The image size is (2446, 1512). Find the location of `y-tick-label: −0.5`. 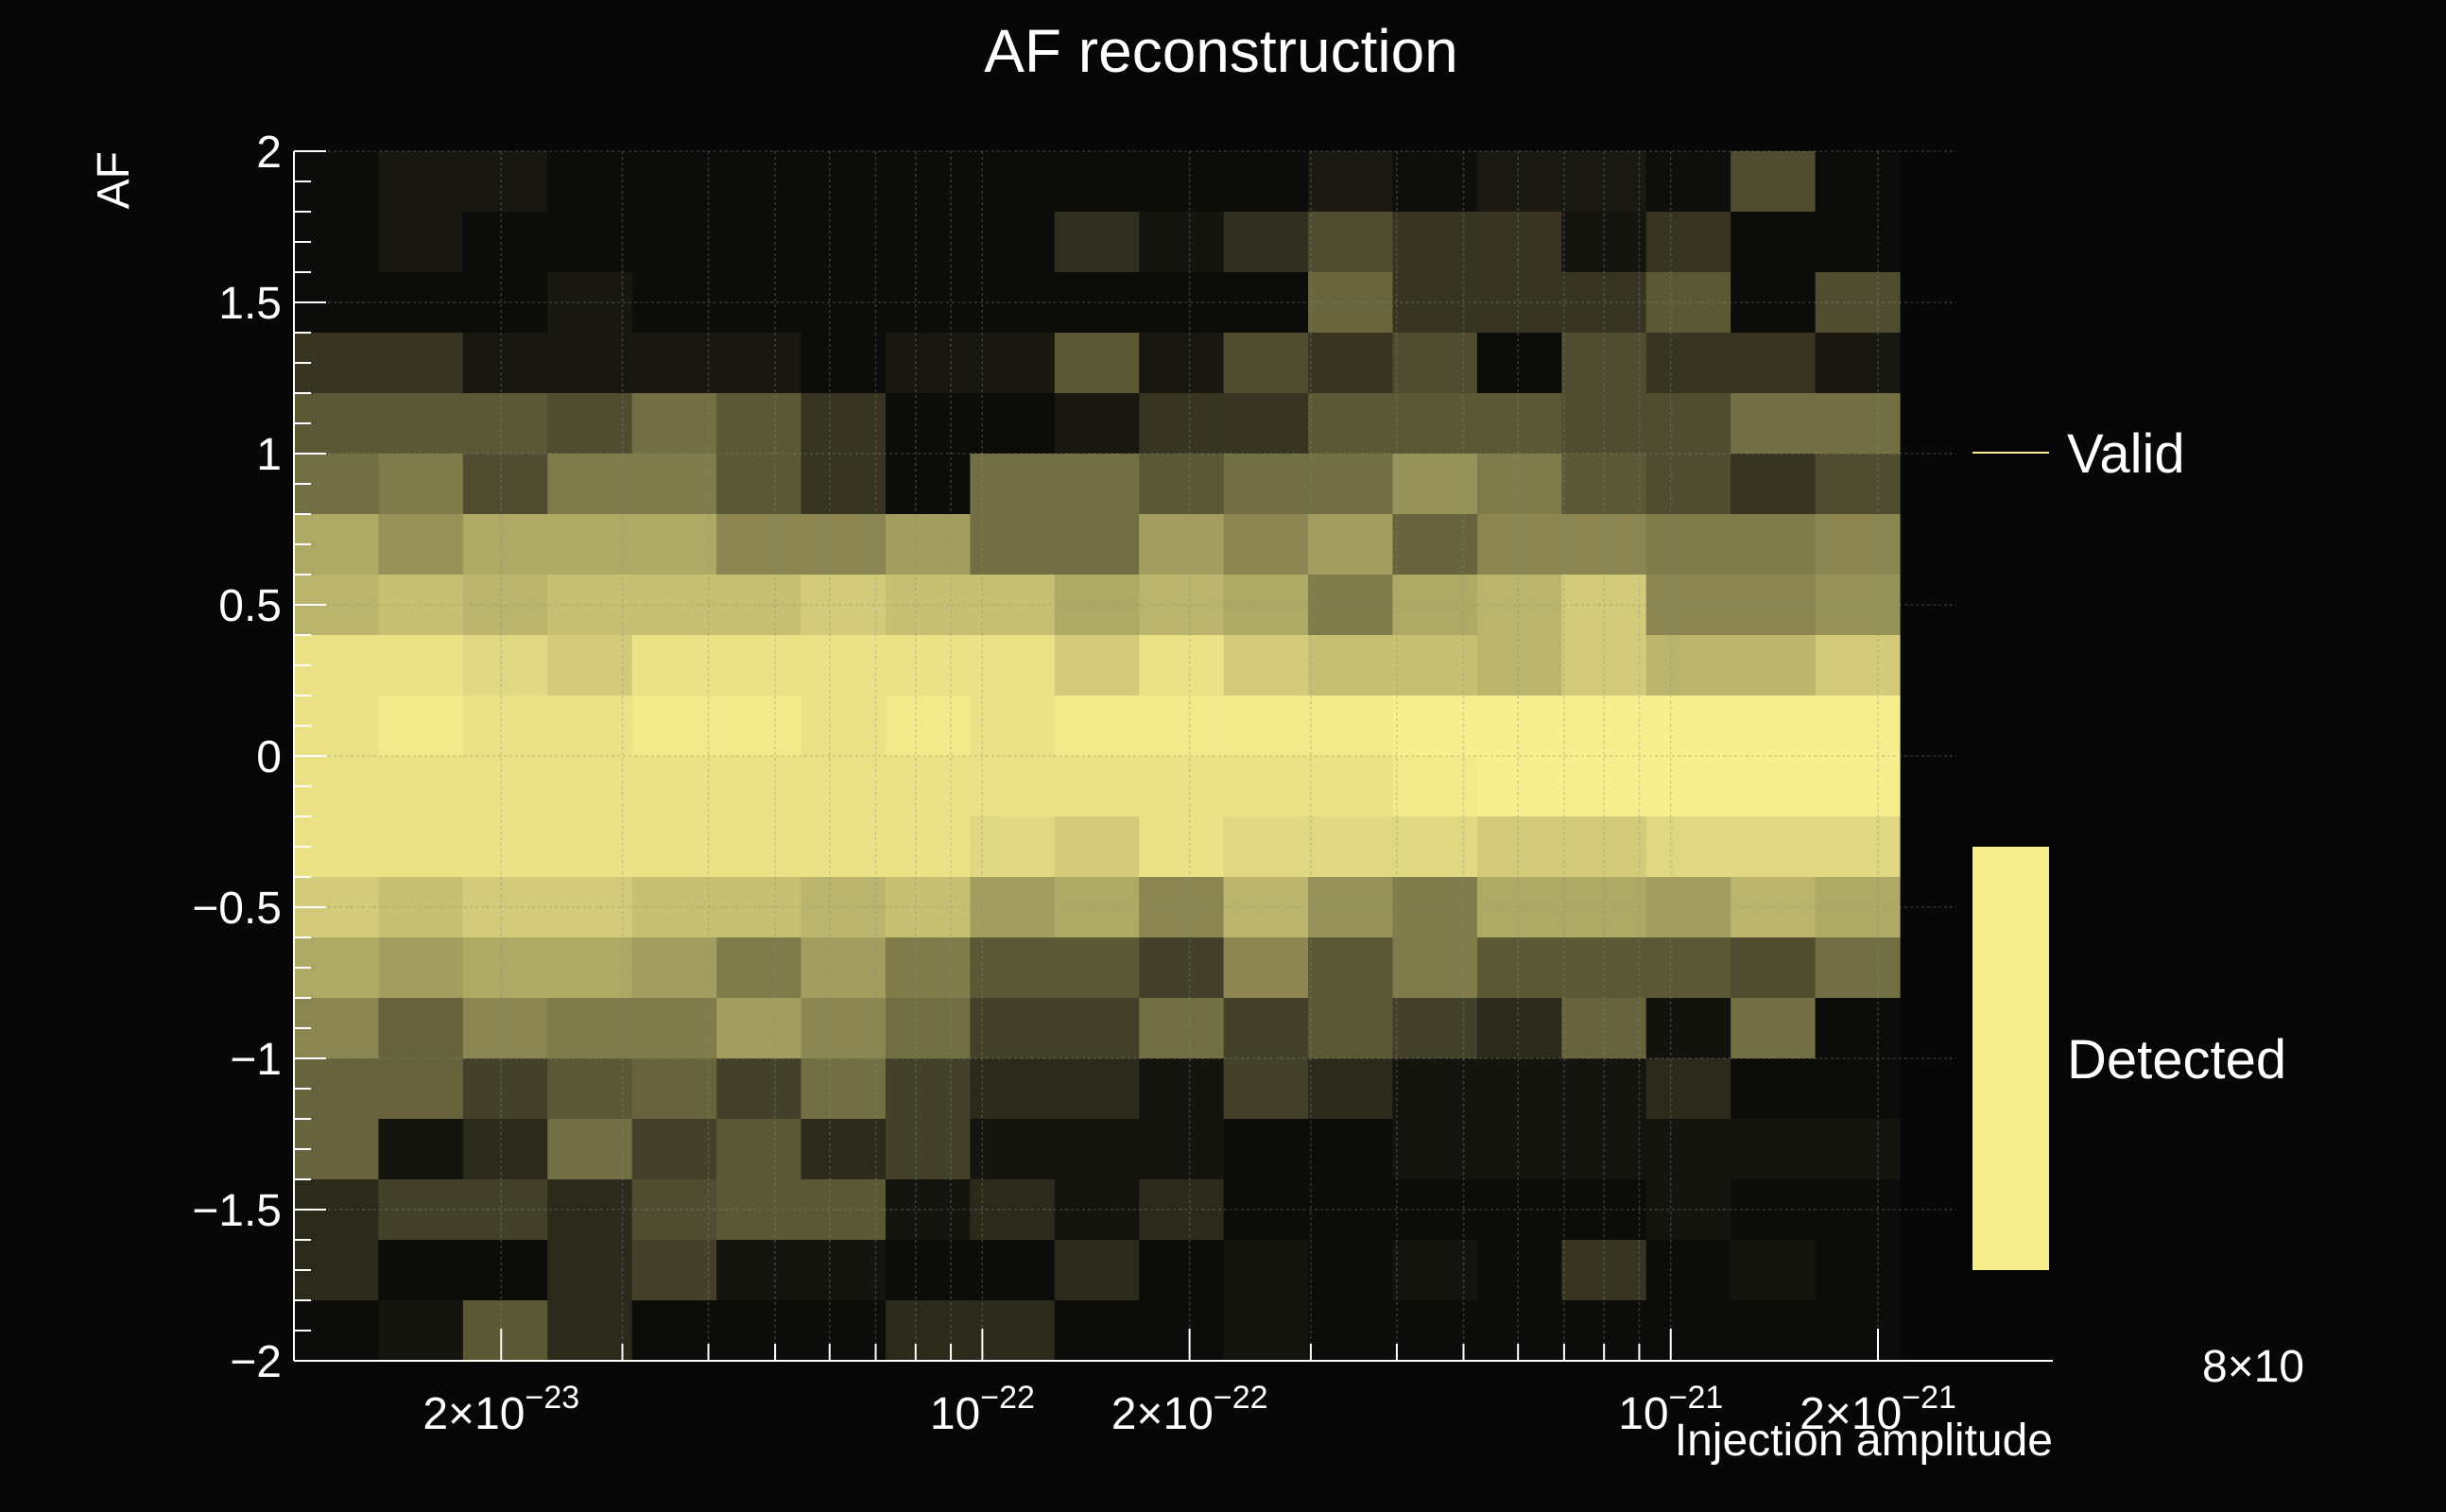

y-tick-label: −0.5 is located at coordinates (237, 909).